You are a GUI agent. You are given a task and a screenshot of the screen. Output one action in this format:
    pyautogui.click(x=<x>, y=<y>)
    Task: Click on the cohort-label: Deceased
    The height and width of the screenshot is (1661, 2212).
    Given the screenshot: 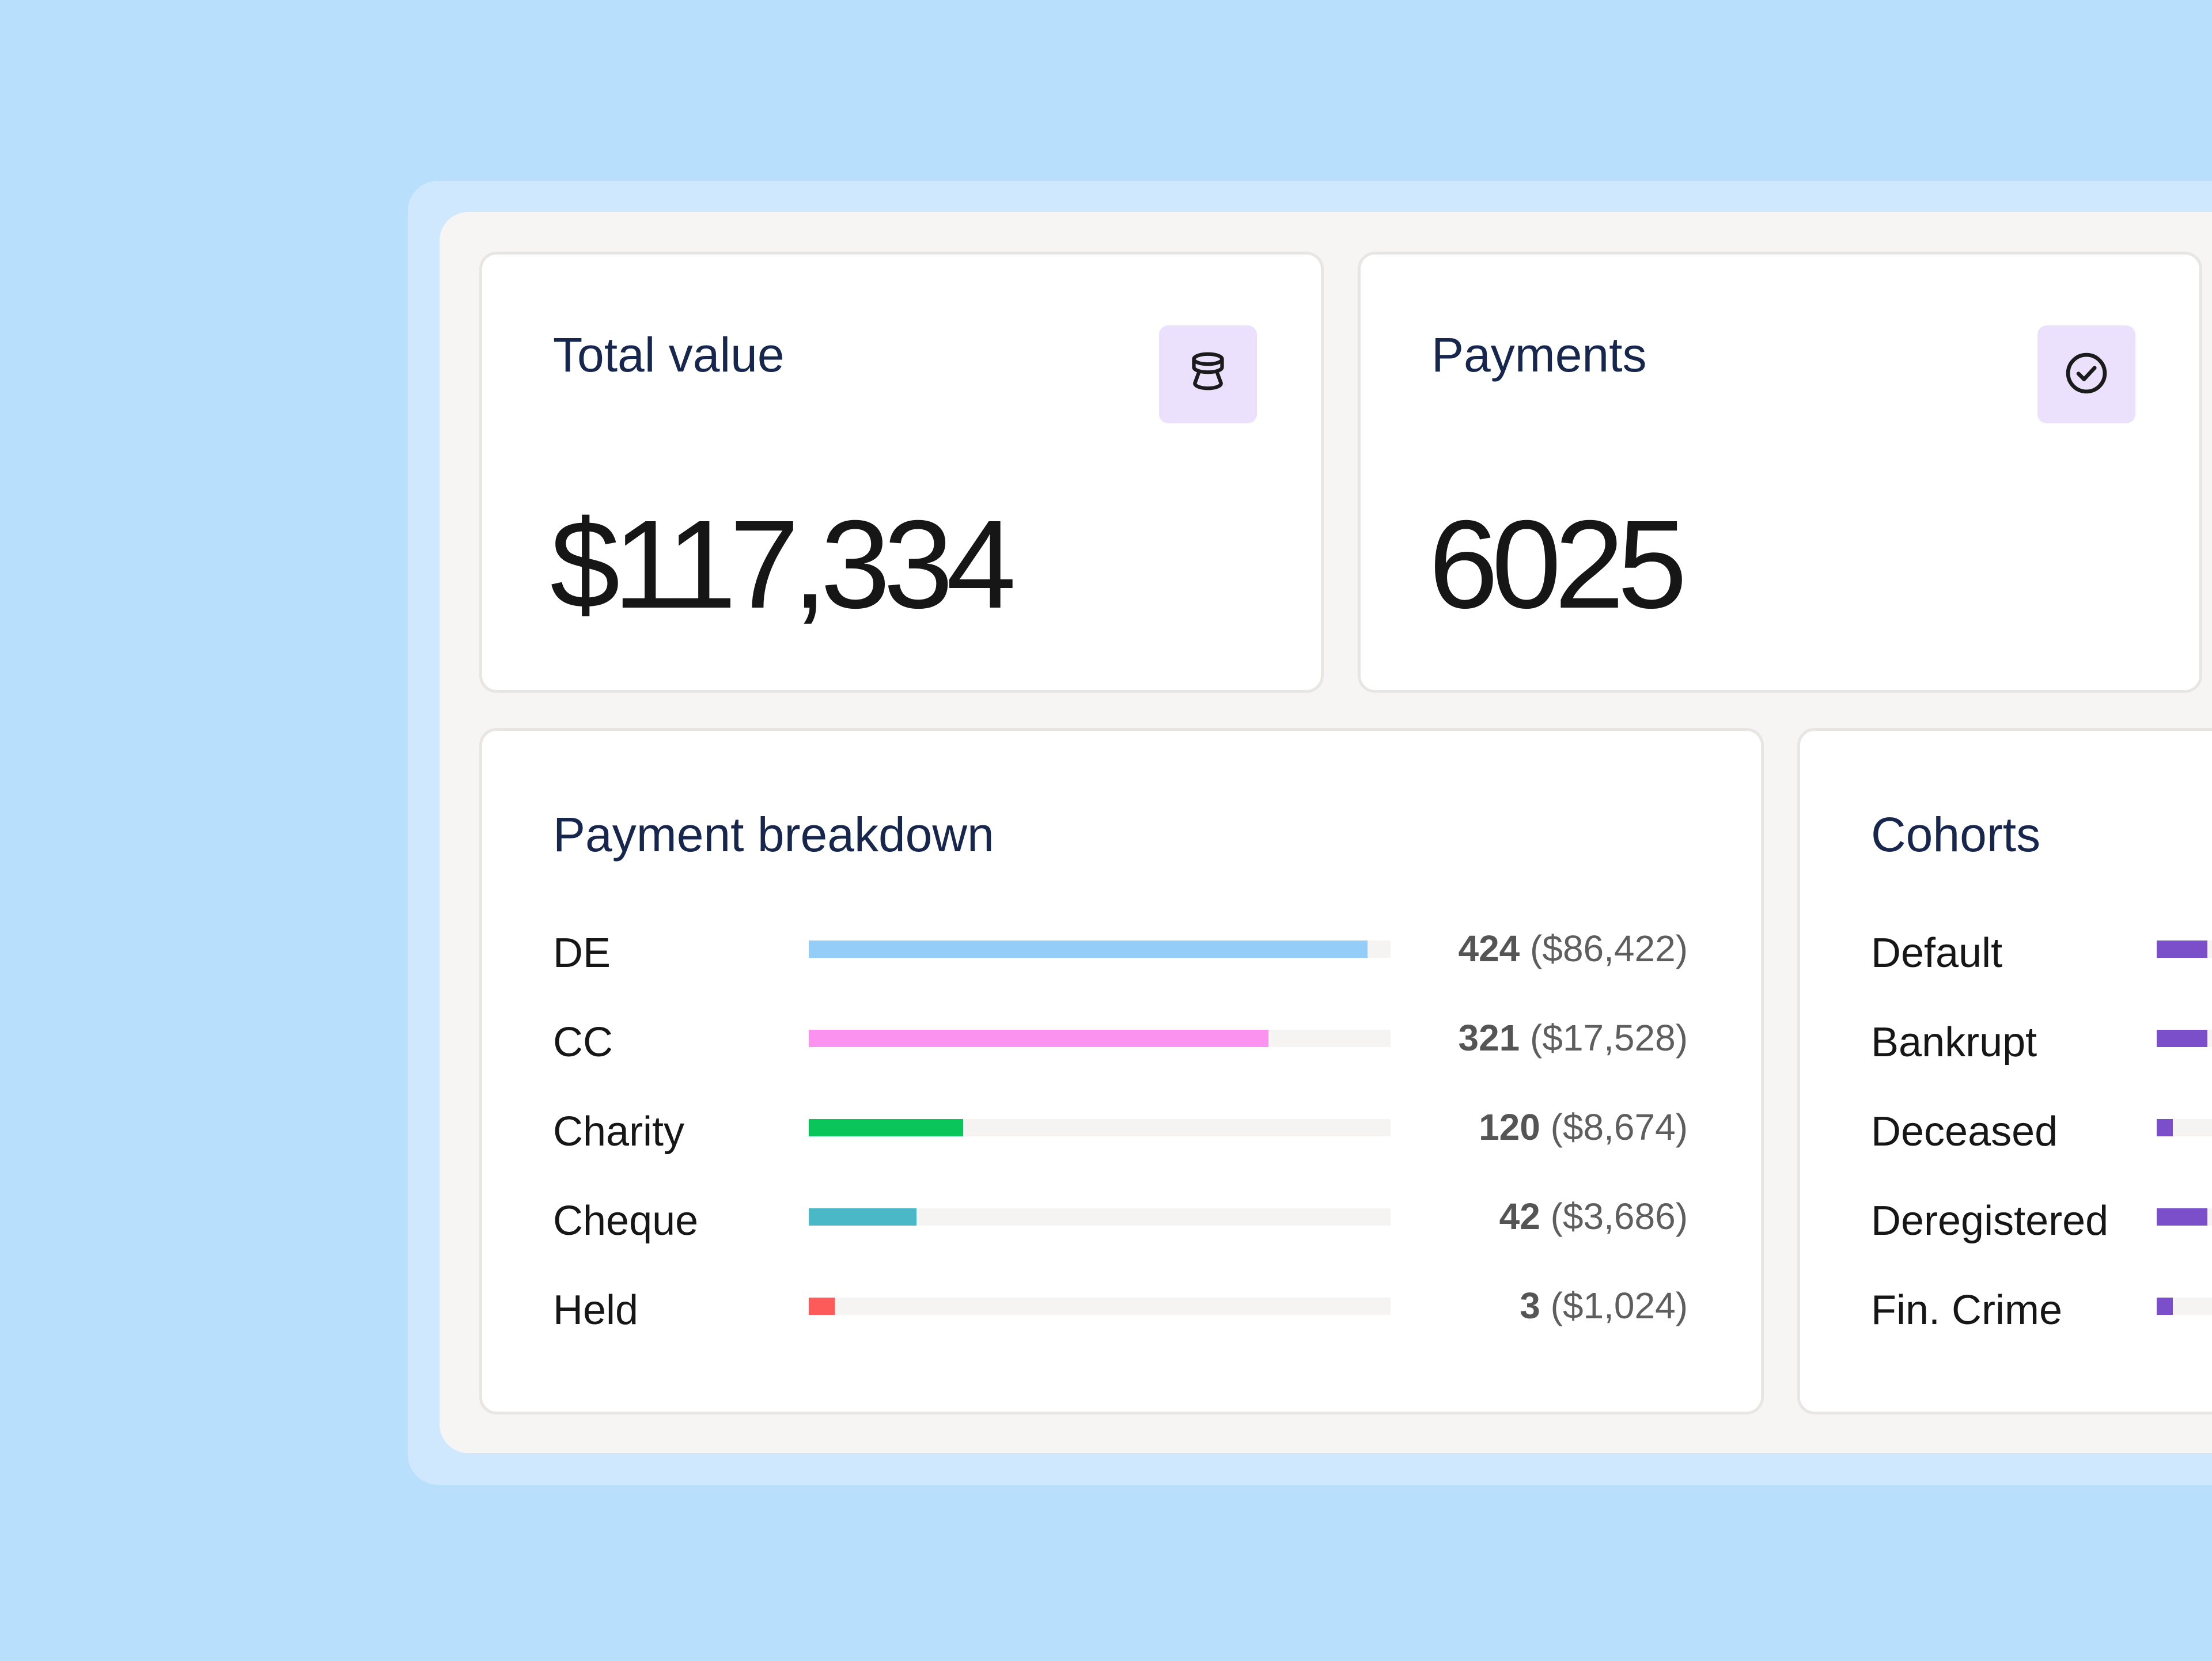 What is the action you would take?
    pyautogui.click(x=1964, y=1132)
    